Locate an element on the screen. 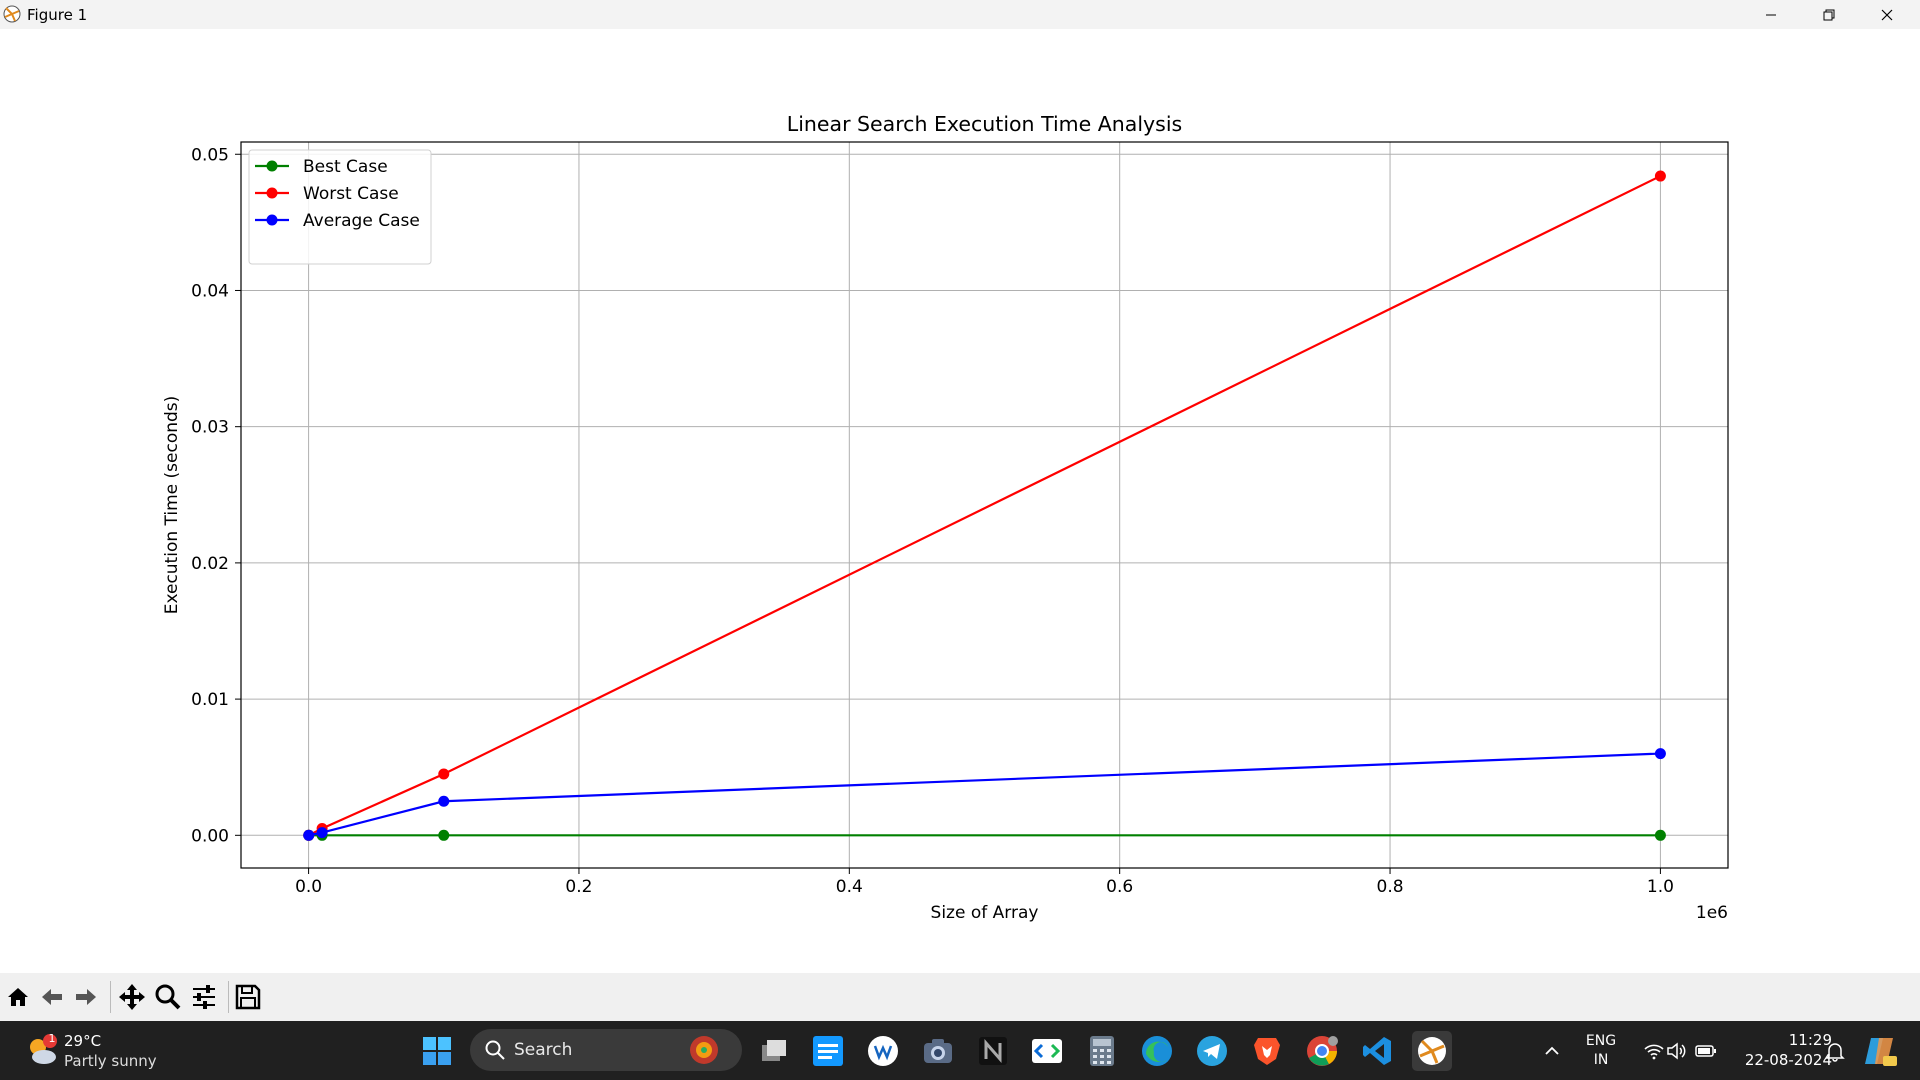 Image resolution: width=1920 pixels, height=1080 pixels. sliders-icon is located at coordinates (204, 997).